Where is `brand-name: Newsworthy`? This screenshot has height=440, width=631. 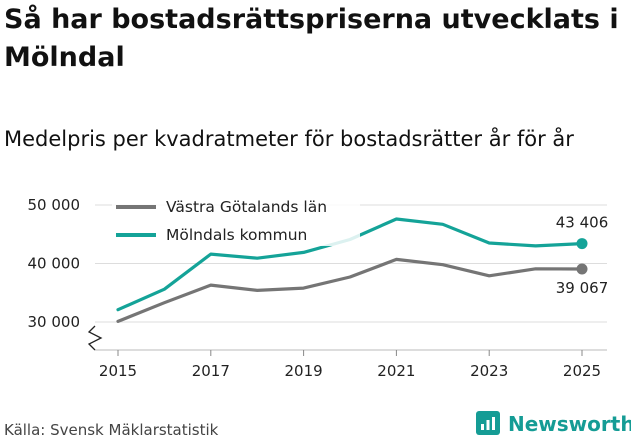 brand-name: Newsworthy is located at coordinates (569, 424).